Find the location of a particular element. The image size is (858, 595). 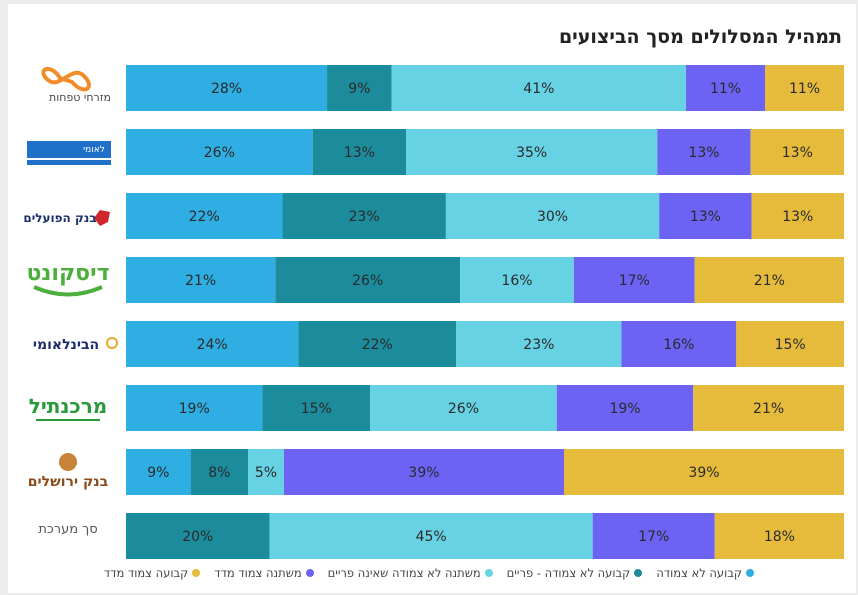

legend-label: משתנה לא צמודה שאינה פריים is located at coordinates (404, 573).